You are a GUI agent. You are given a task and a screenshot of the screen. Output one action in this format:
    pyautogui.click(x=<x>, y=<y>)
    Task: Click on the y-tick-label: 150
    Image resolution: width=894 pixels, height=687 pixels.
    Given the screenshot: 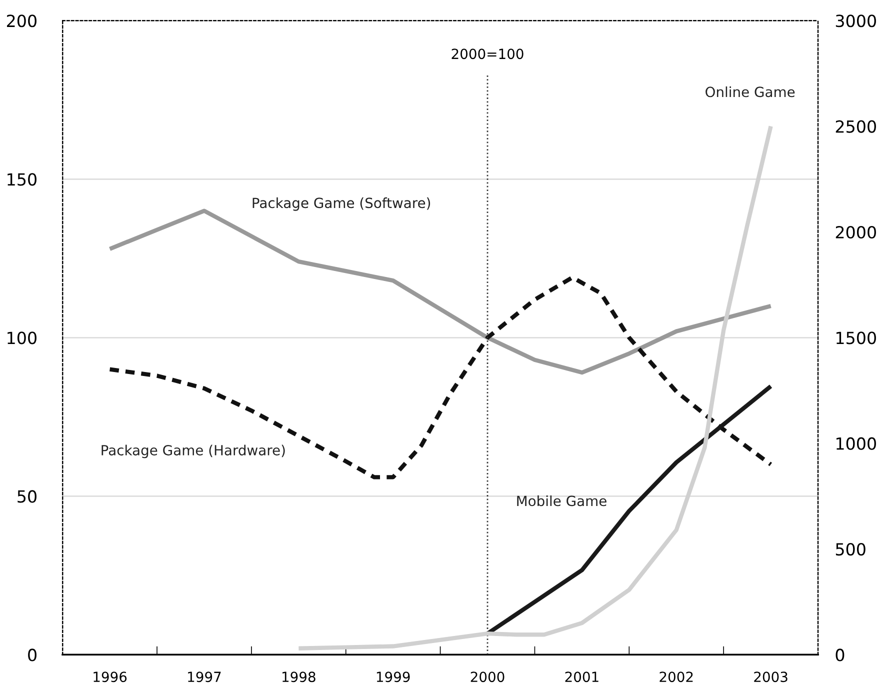 What is the action you would take?
    pyautogui.click(x=22, y=179)
    